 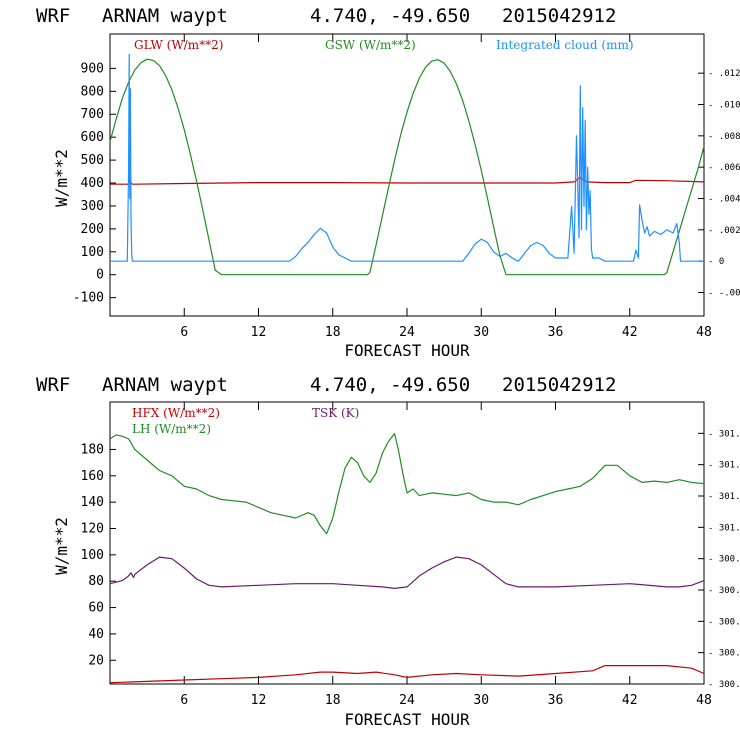 I want to click on chart-1-xlabel: FORECAST HOUR, so click(x=407, y=350).